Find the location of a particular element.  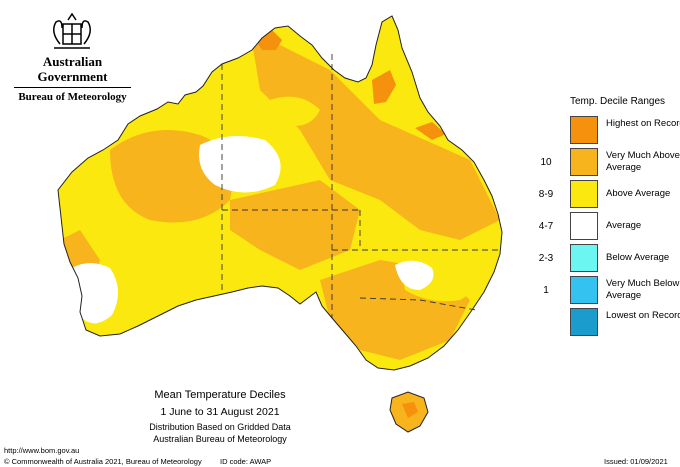

legend-label: Above Average is located at coordinates (638, 193).